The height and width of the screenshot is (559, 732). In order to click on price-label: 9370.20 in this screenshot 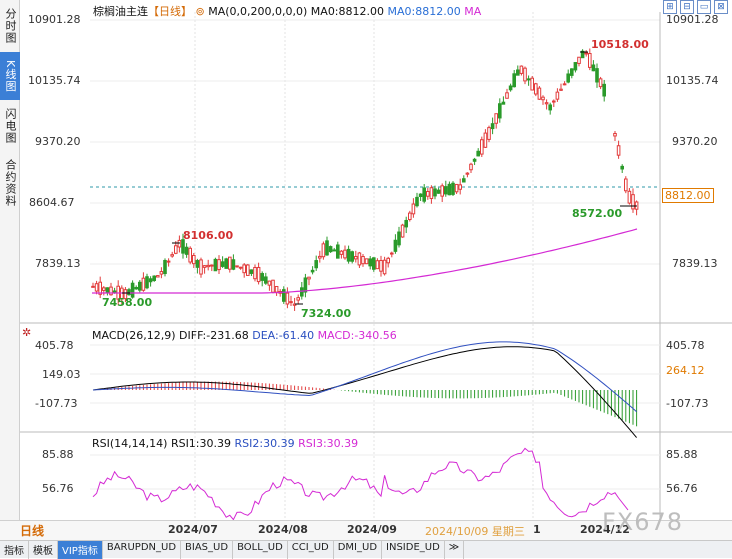, I will do `click(58, 141)`.